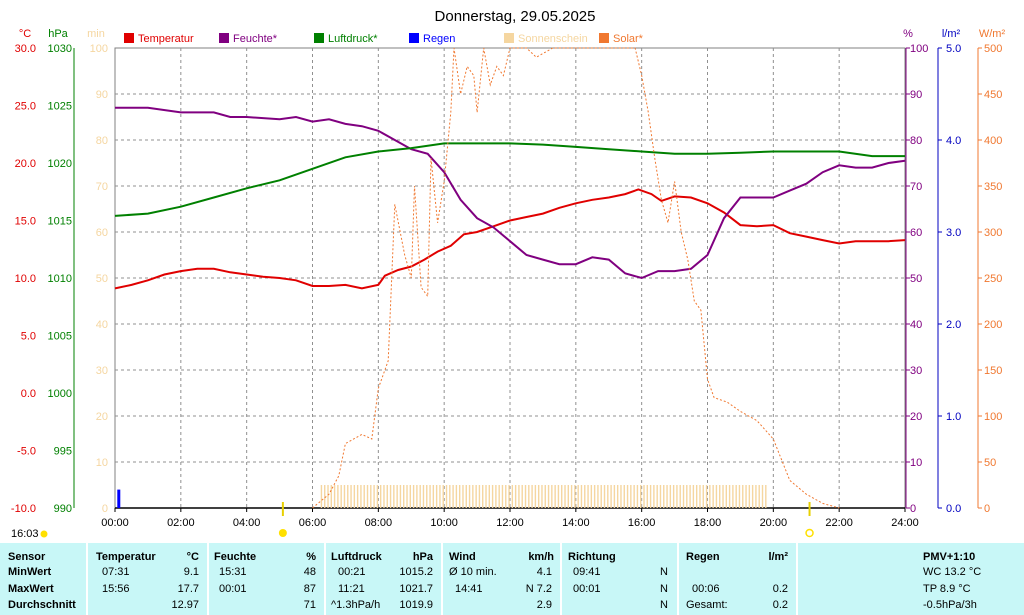 Image resolution: width=1024 pixels, height=615 pixels. Describe the element at coordinates (25, 49) in the screenshot. I see `temp-tick-label: 30.0` at that location.